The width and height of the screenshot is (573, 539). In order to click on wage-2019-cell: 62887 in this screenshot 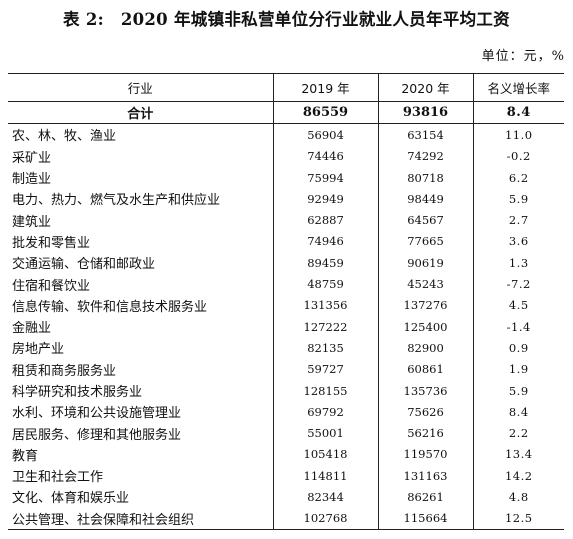, I will do `click(325, 220)`.